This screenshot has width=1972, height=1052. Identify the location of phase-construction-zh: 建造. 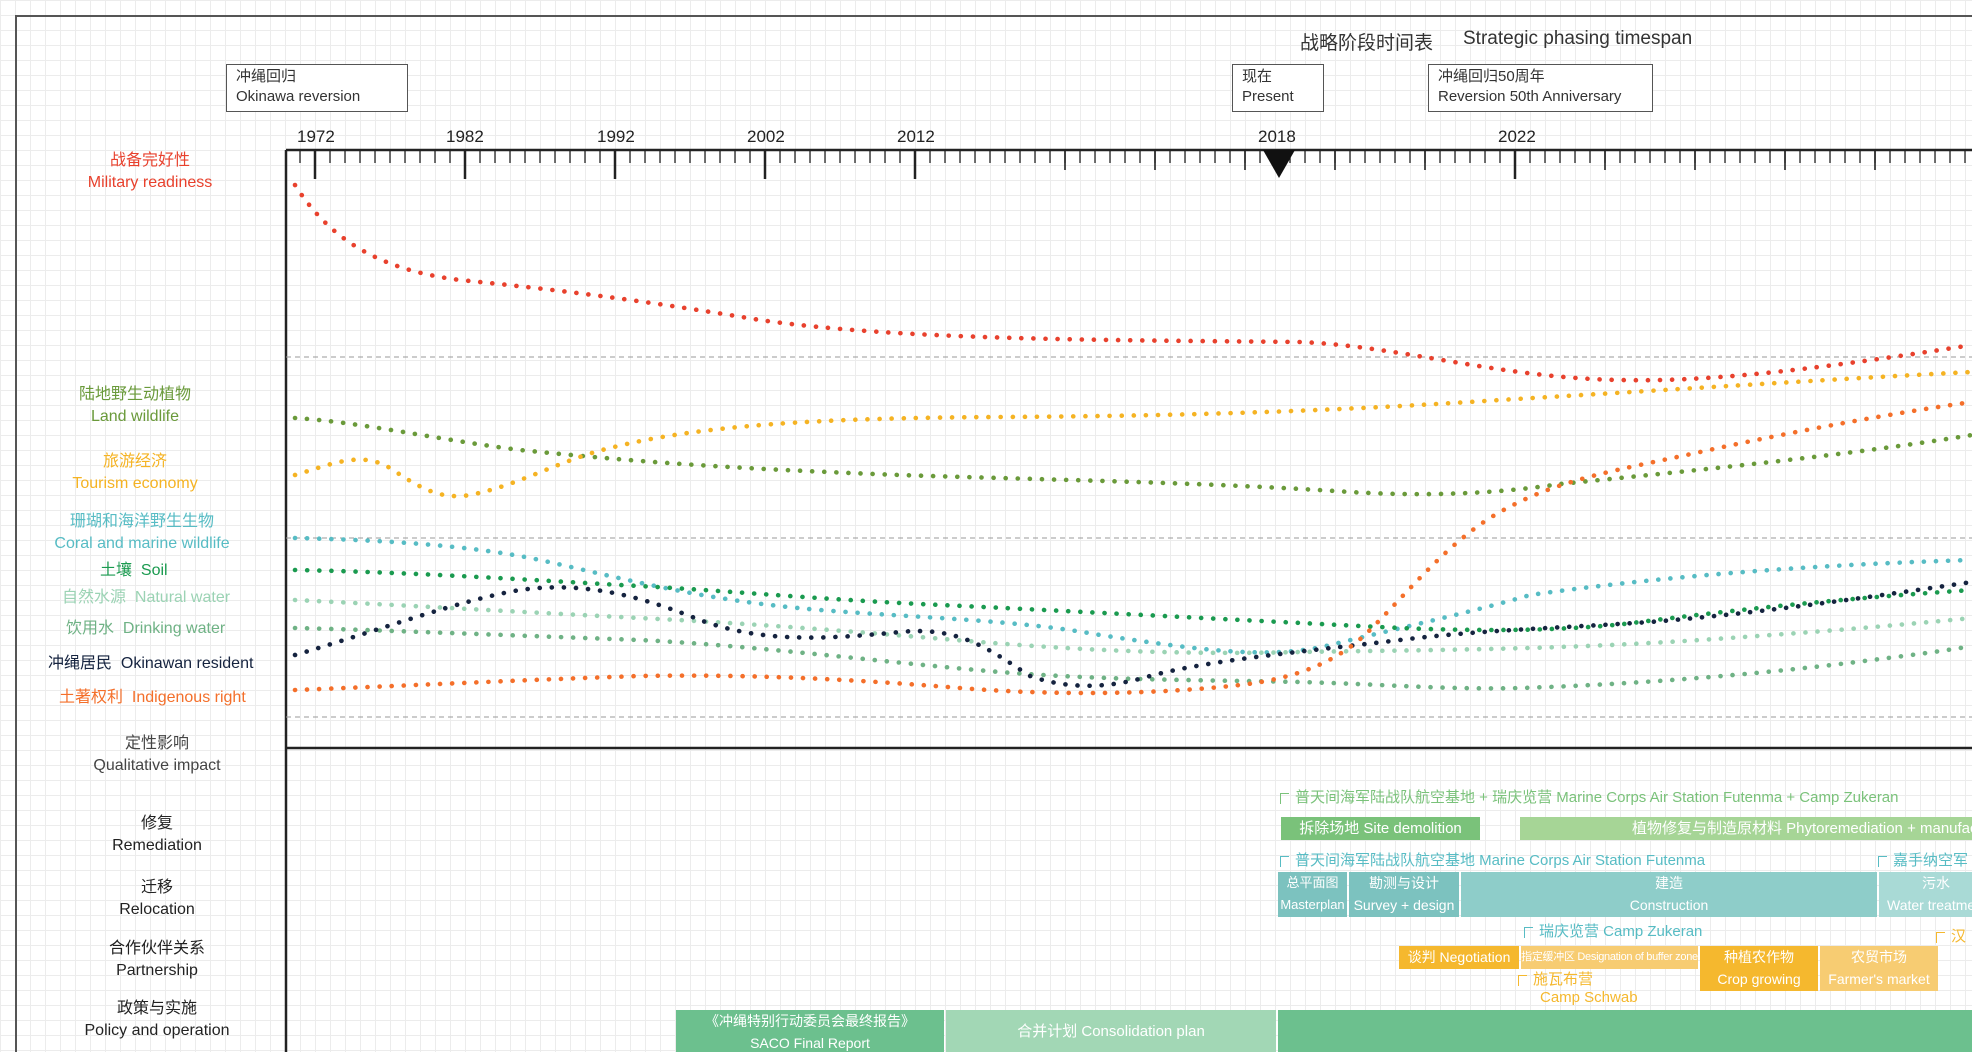
(1669, 883).